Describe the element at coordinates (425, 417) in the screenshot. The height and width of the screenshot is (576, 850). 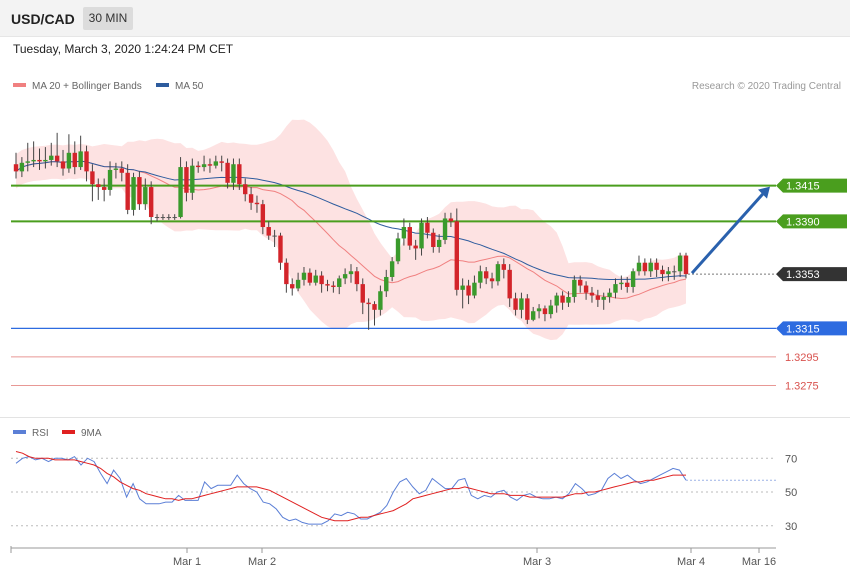
I see `panel-divider` at that location.